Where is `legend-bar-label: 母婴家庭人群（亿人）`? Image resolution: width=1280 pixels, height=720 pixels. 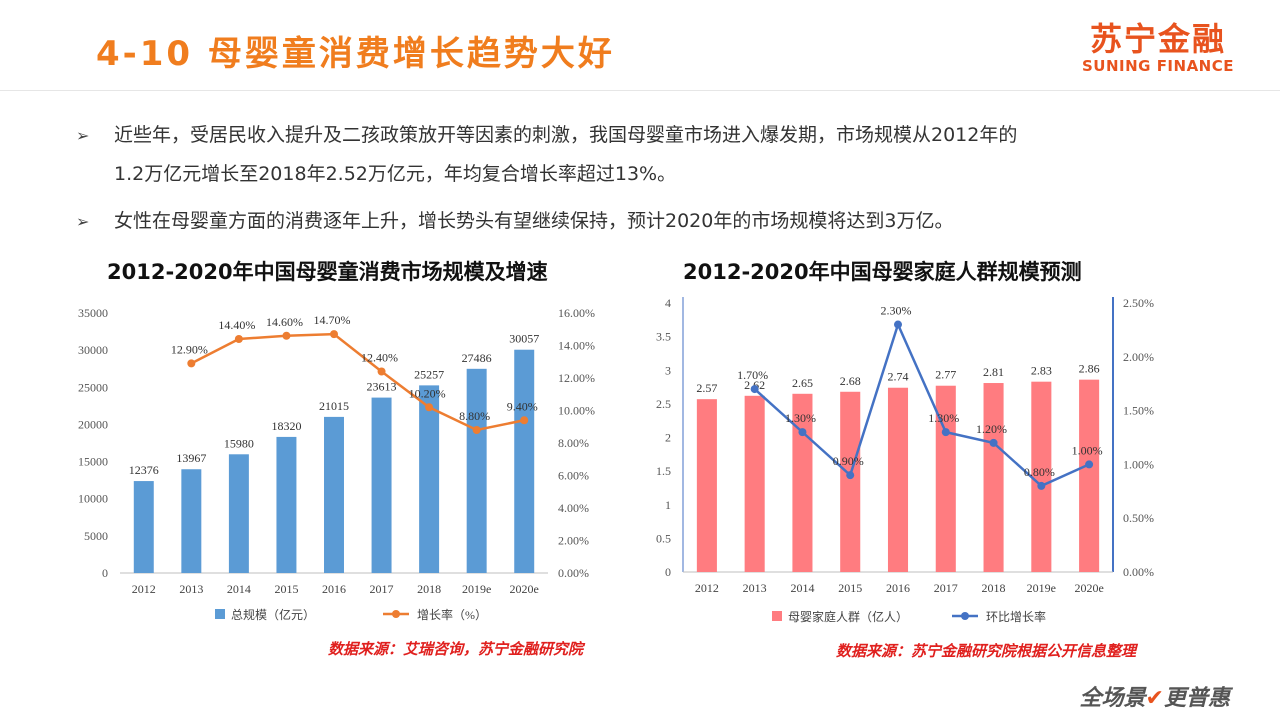 legend-bar-label: 母婴家庭人群（亿人） is located at coordinates (848, 616).